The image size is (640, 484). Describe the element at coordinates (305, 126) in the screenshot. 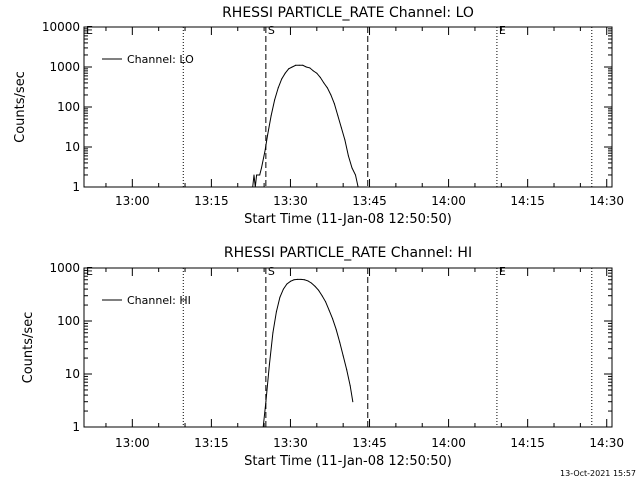

I see `series-line` at that location.